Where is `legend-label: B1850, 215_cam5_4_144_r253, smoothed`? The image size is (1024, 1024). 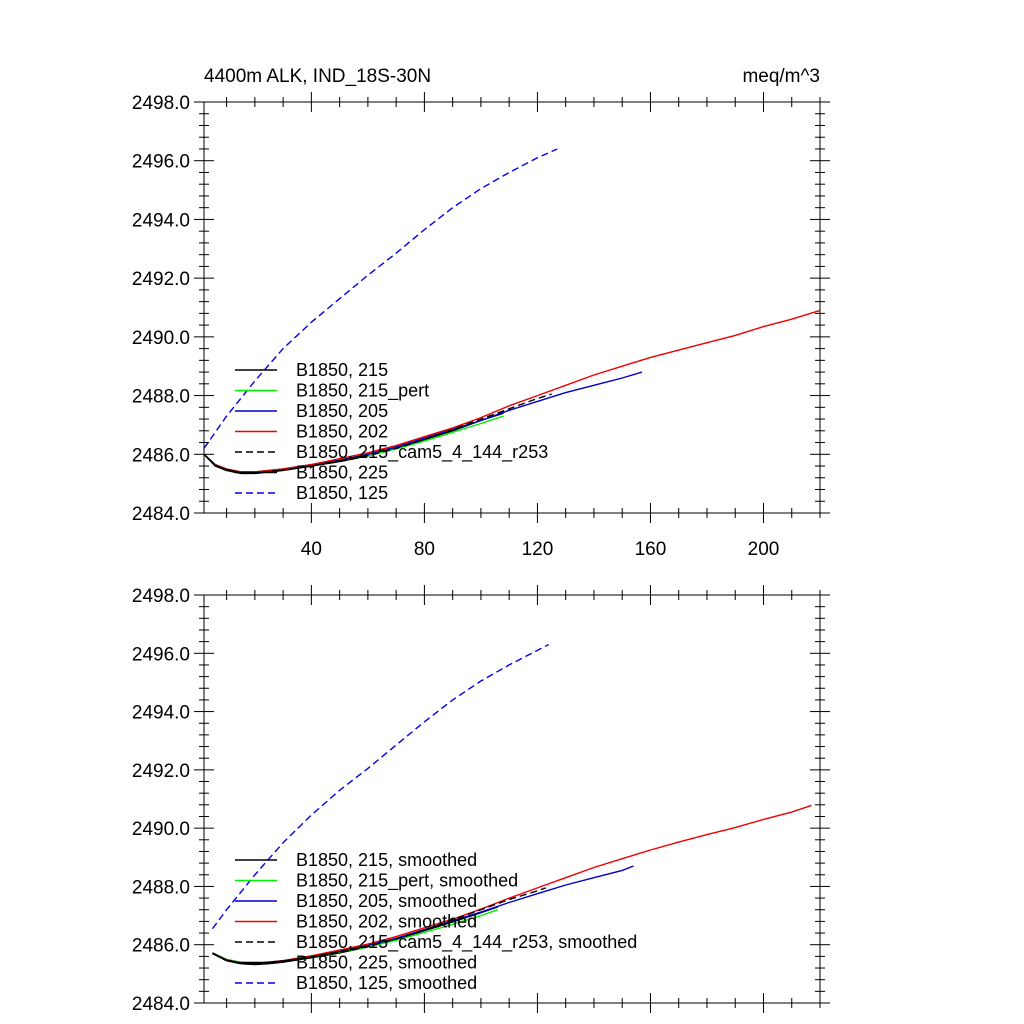
legend-label: B1850, 215_cam5_4_144_r253, smoothed is located at coordinates (466, 942).